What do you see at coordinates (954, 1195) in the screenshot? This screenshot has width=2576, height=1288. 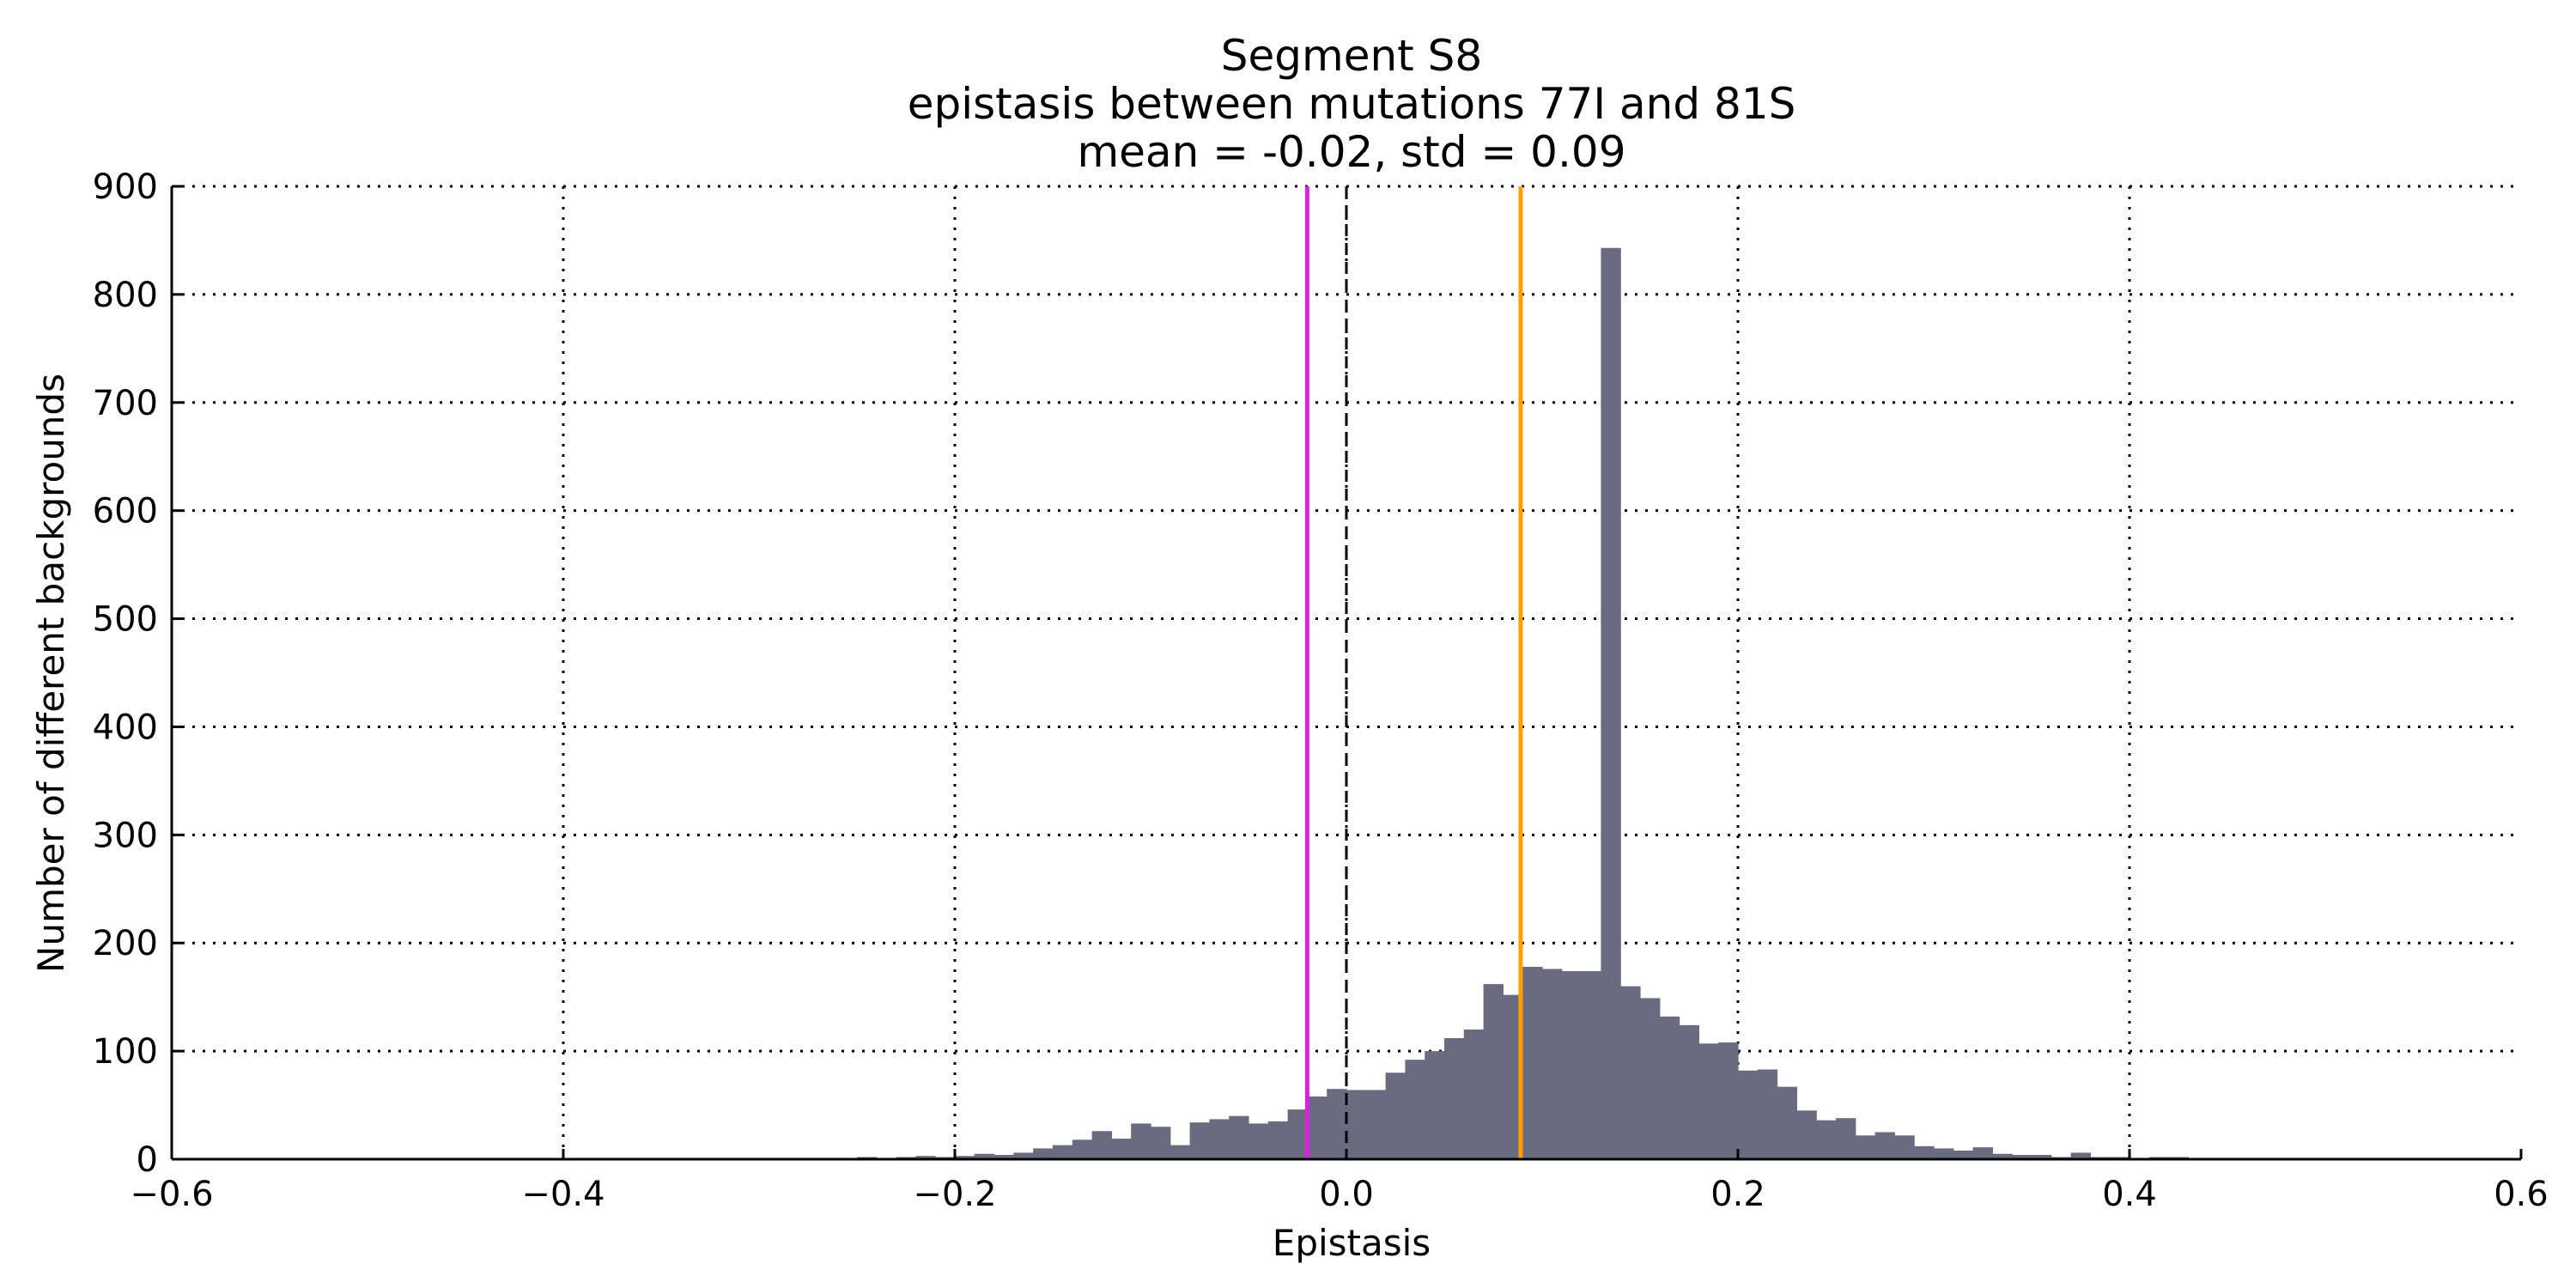 I see `x-tick-label: −0.2` at bounding box center [954, 1195].